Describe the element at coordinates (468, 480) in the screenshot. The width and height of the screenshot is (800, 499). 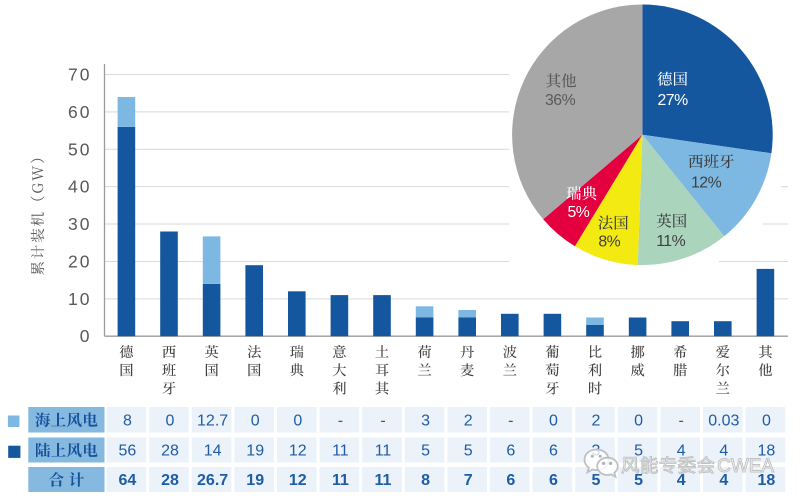
I see `svg-text: 7` at that location.